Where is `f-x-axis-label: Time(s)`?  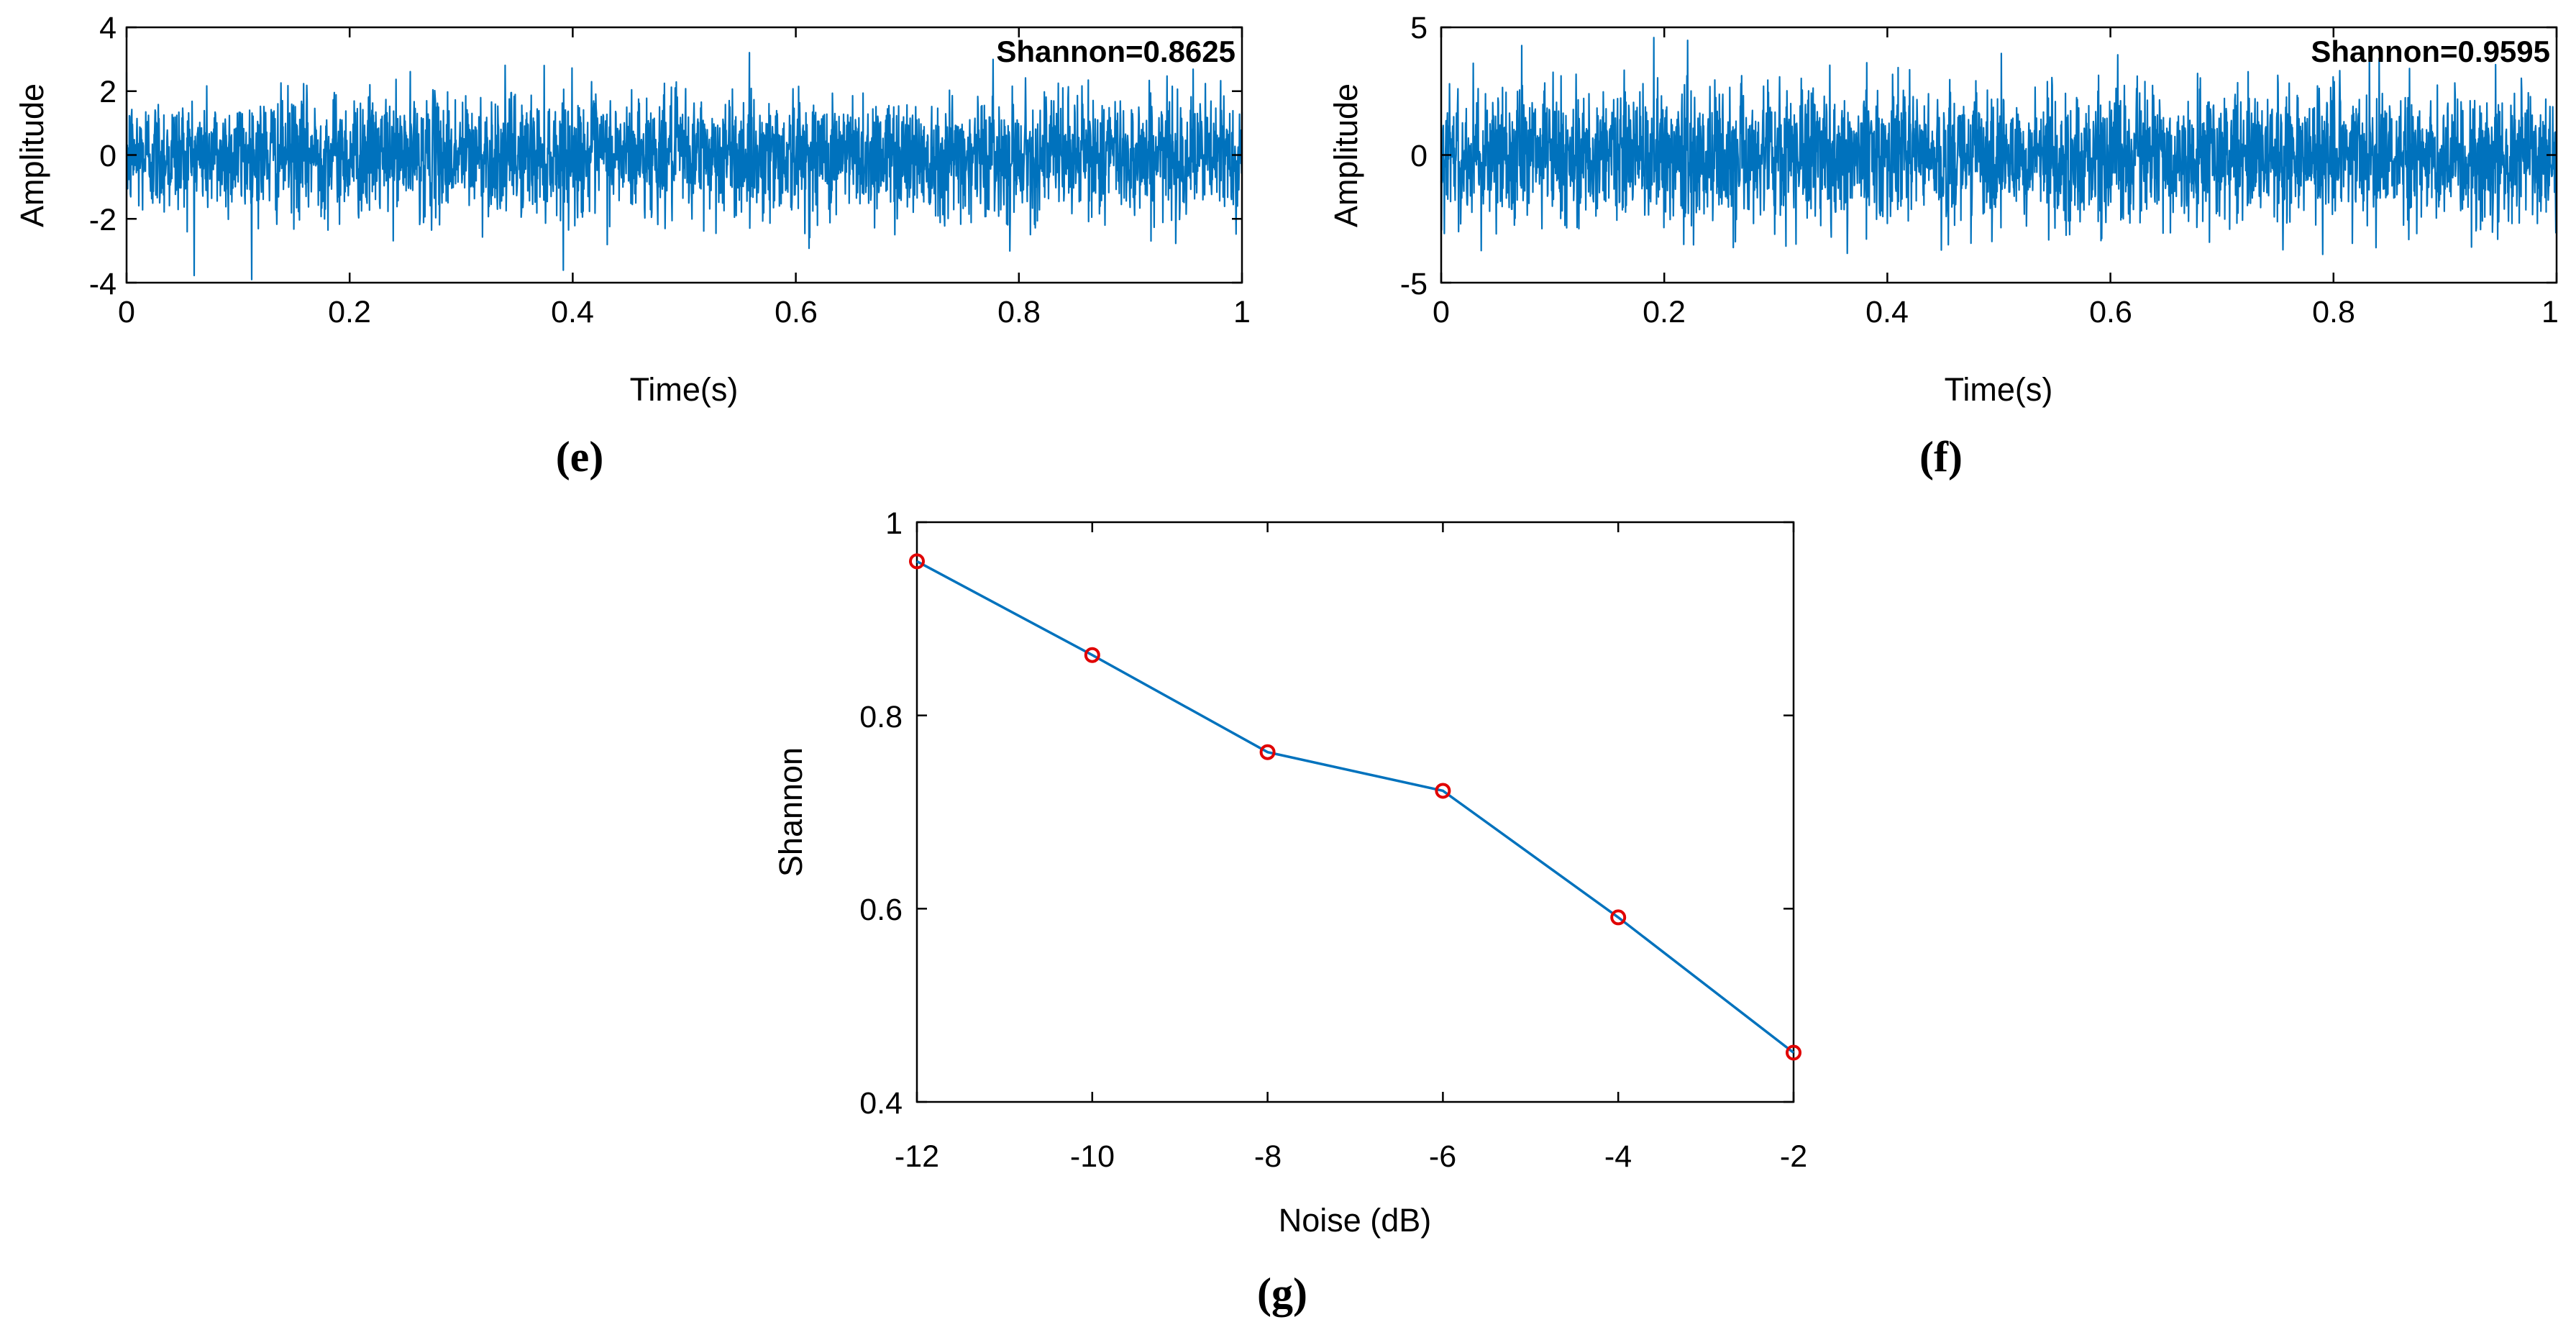
f-x-axis-label: Time(s) is located at coordinates (1999, 389).